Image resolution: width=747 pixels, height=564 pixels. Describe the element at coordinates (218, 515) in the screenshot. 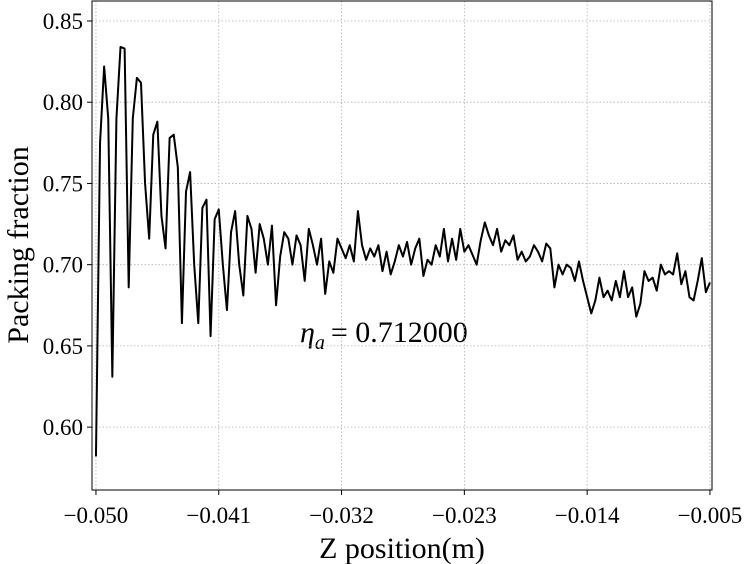

I see `x-tick-label: −0.041` at that location.